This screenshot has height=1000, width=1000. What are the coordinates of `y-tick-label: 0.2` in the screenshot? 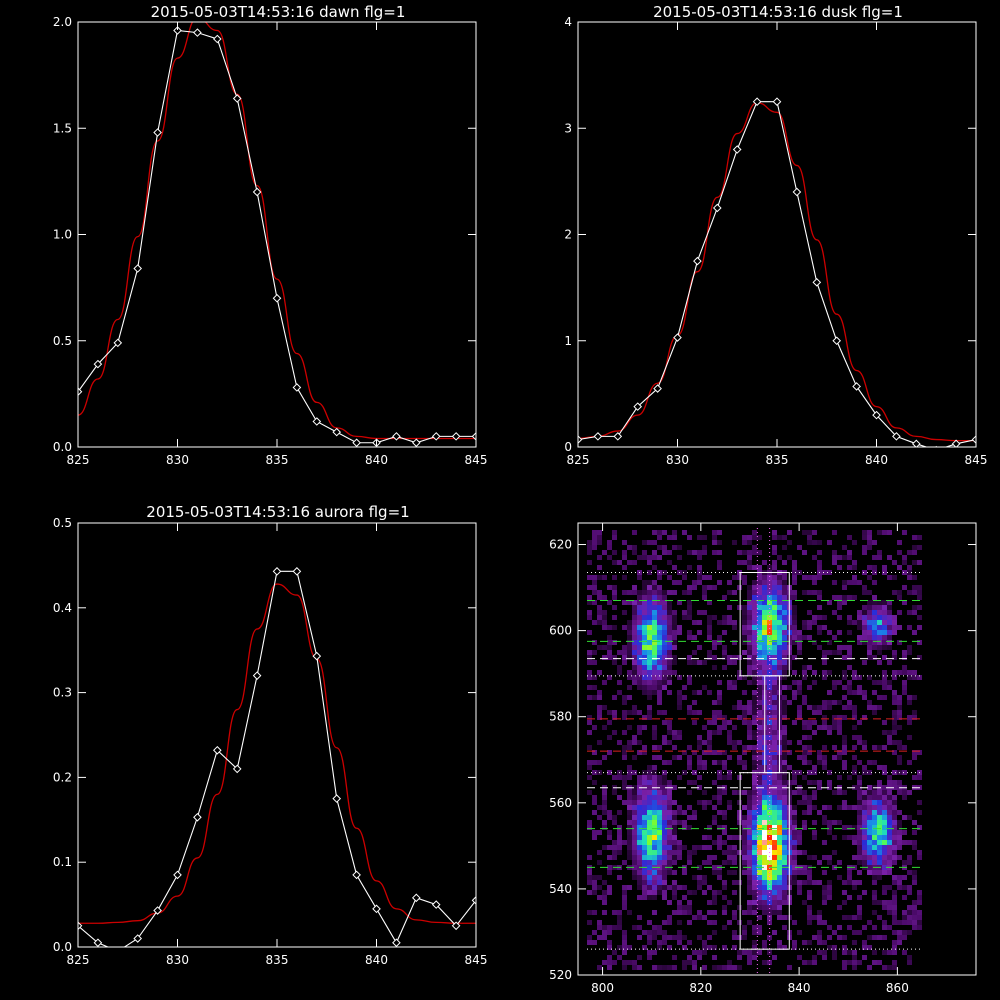 It's located at (62, 777).